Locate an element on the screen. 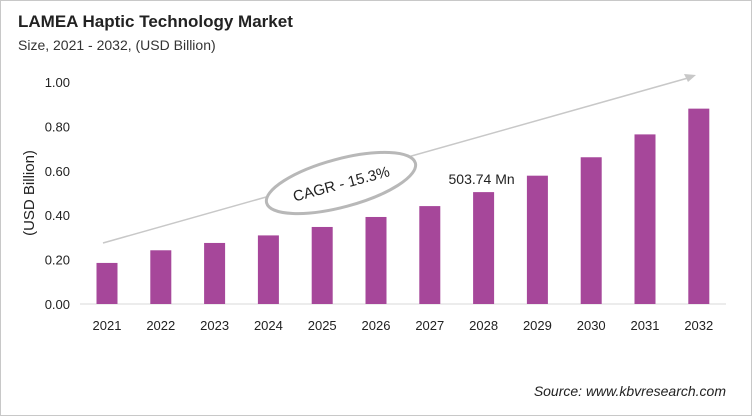 The width and height of the screenshot is (752, 416). source-note: Source: www.kbvresearch.com is located at coordinates (629, 391).